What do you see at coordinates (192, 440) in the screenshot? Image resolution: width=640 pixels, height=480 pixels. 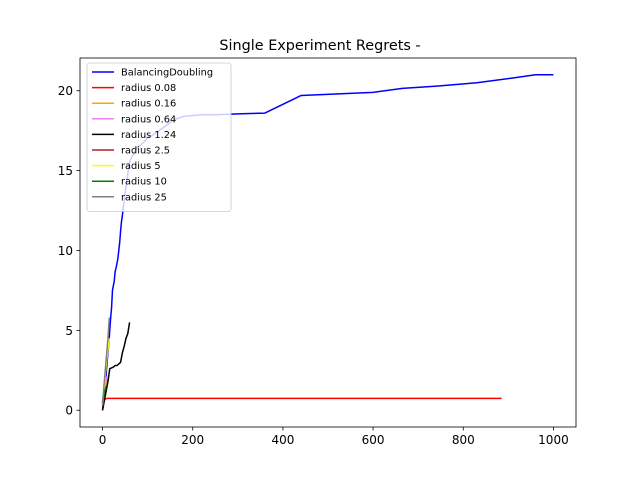 I see `x-tick-label: 200` at bounding box center [192, 440].